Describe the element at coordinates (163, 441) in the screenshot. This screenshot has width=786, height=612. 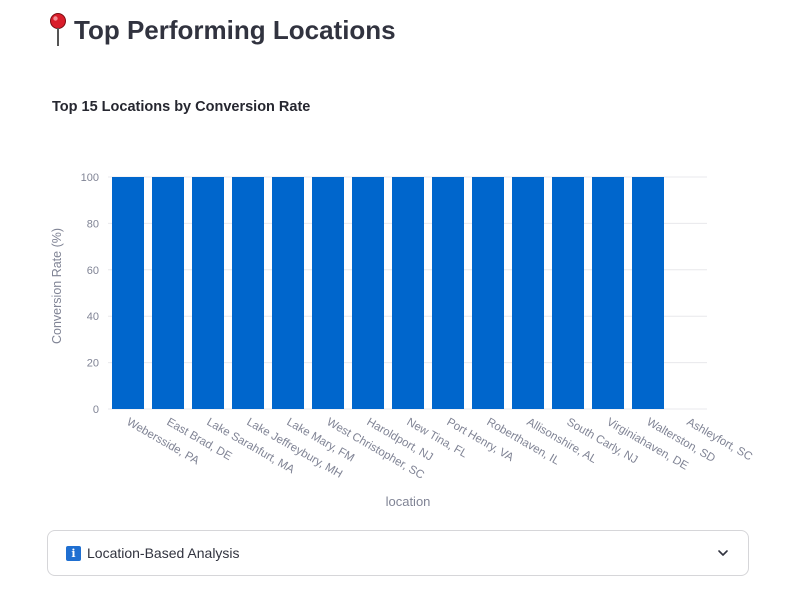
I see `x-tick-label: Webersside, PA` at that location.